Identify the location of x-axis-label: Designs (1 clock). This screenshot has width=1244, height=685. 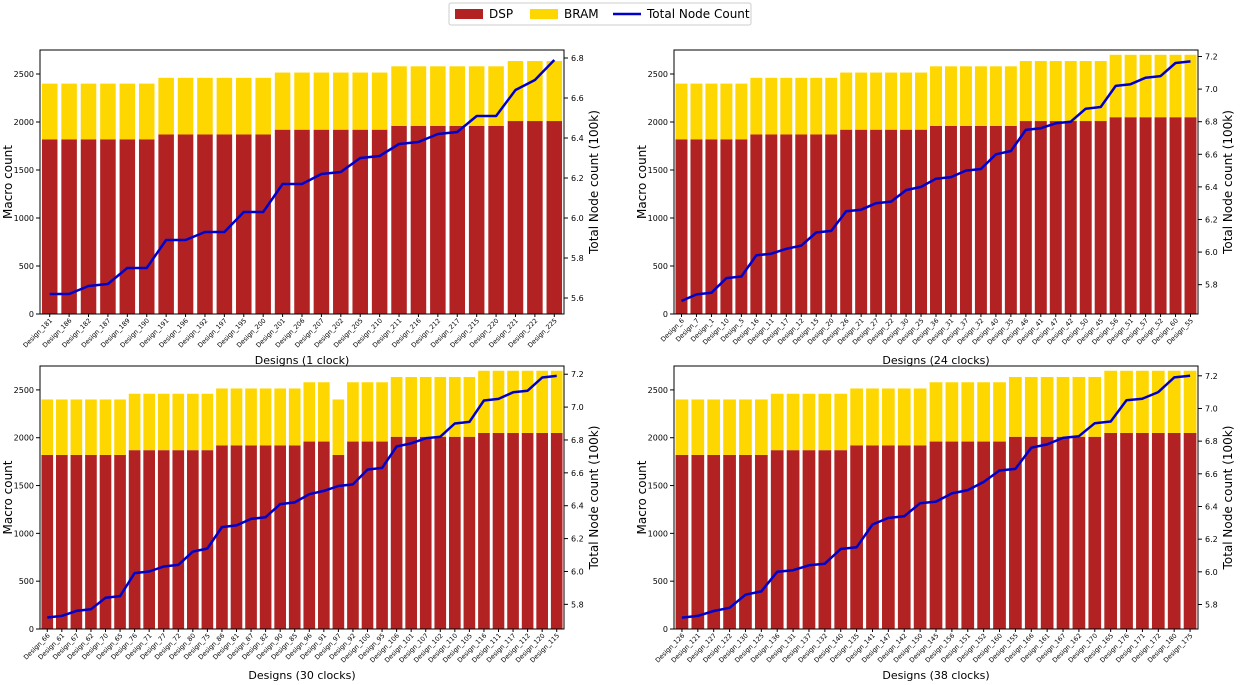
(302, 360).